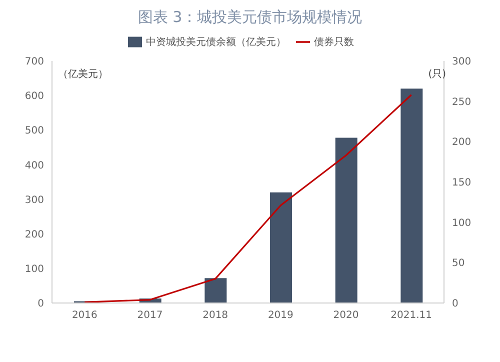 The image size is (500, 362). Describe the element at coordinates (462, 183) in the screenshot. I see `y2-tick-label: 150` at that location.